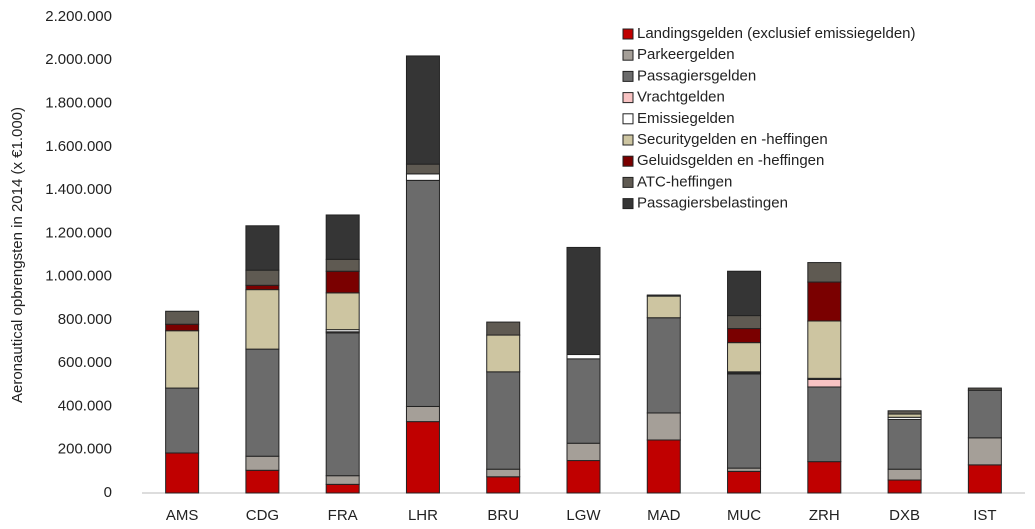 This screenshot has height=529, width=1035. Describe the element at coordinates (78, 16) in the screenshot. I see `y-tick-label: 2.200.000` at that location.